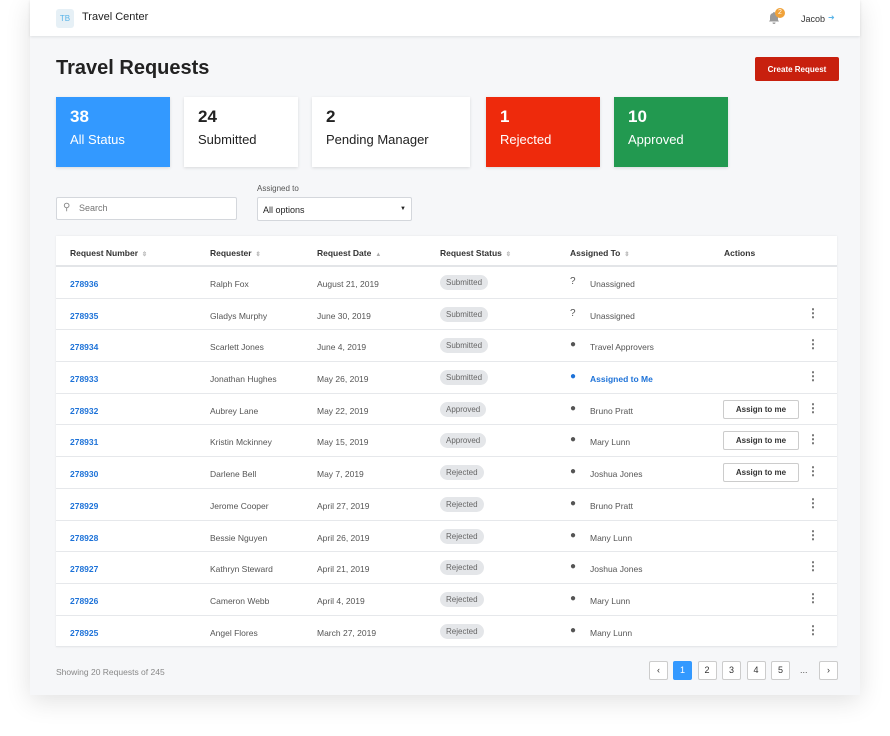  Describe the element at coordinates (84, 632) in the screenshot. I see `request-number-link: 278925` at that location.